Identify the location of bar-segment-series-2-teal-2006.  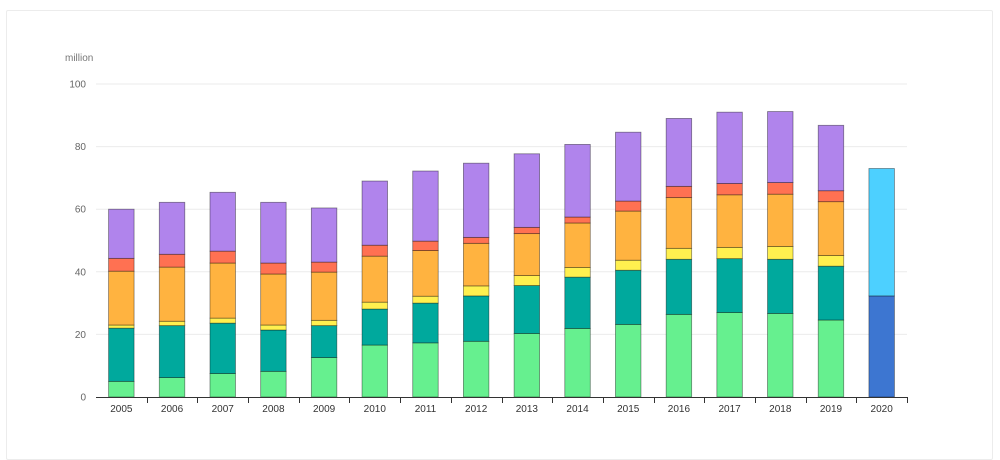
(172, 351).